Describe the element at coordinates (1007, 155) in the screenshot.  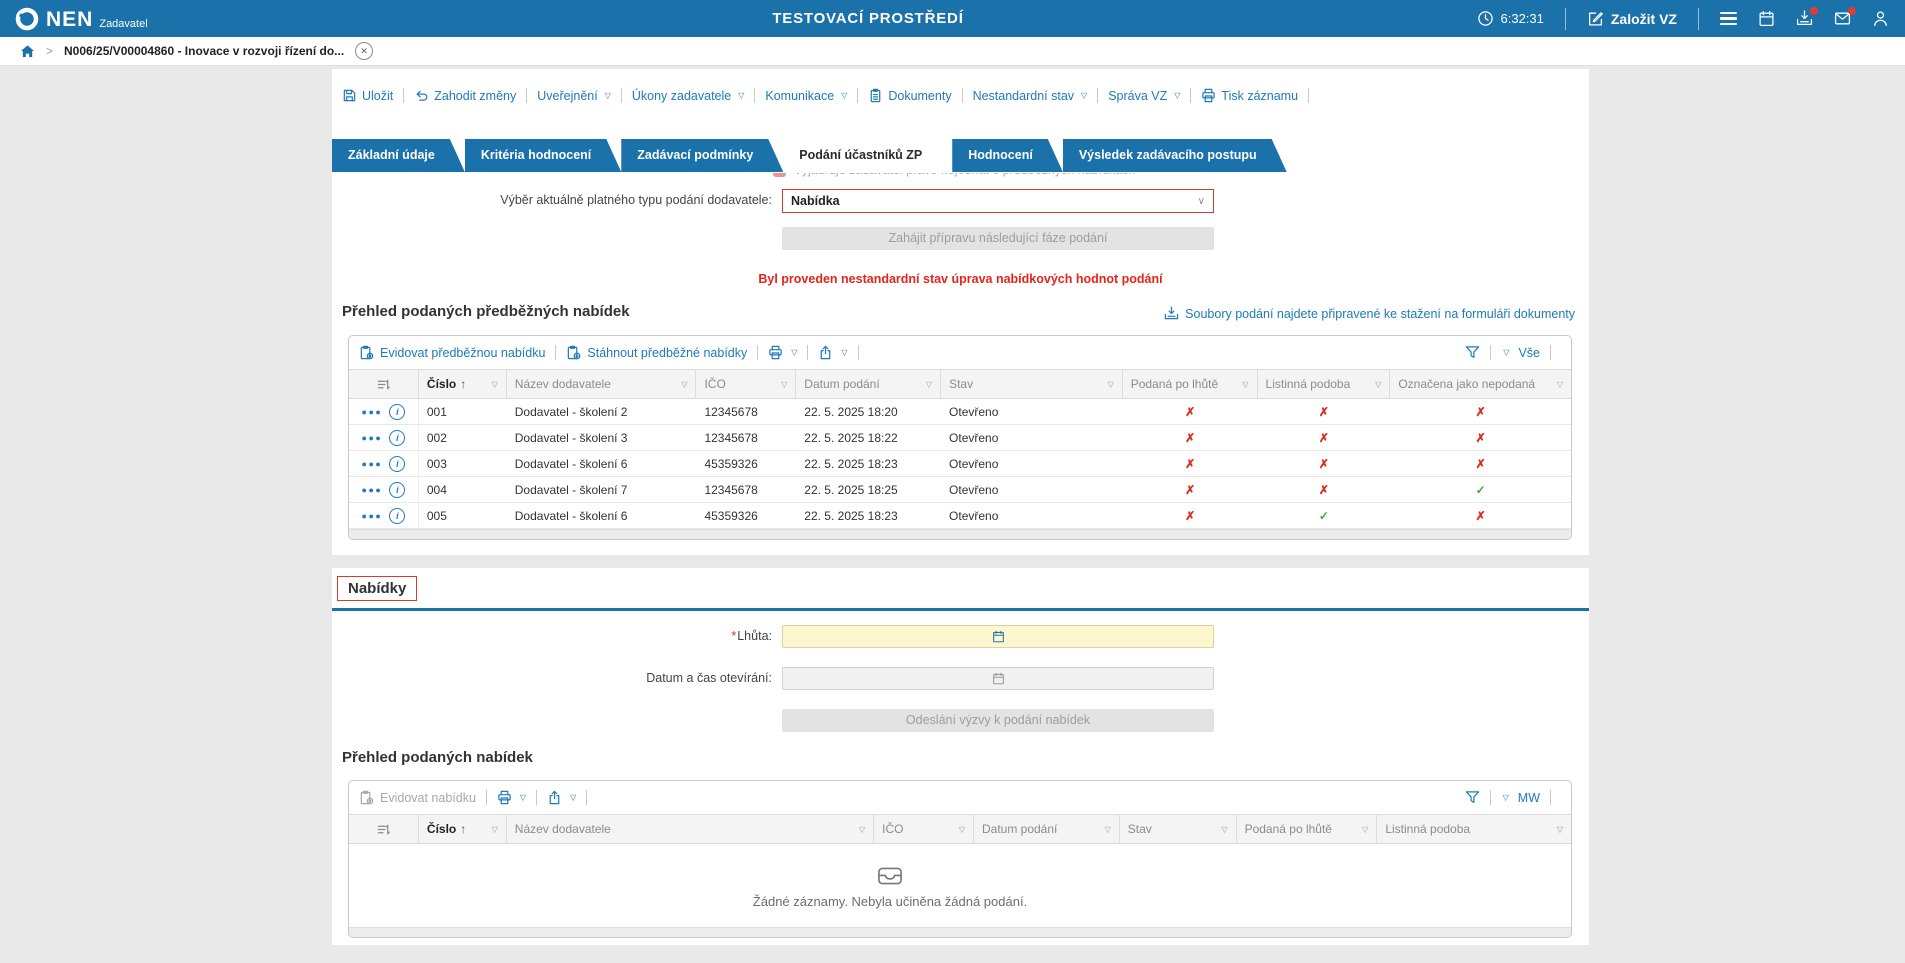
I see `tab-hodnoceni: Hodnocení` at that location.